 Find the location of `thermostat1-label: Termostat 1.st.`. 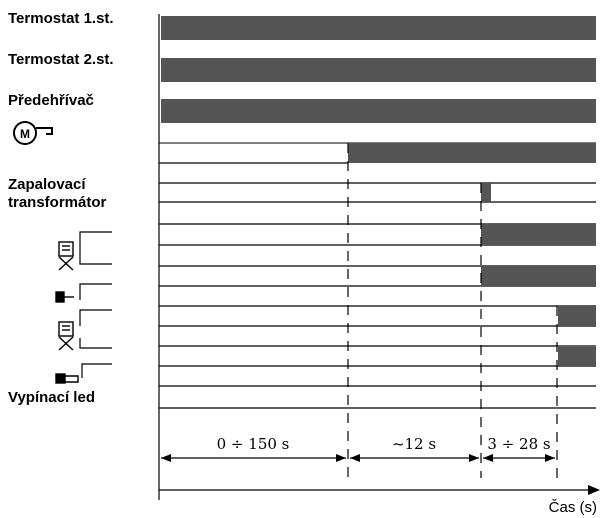

thermostat1-label: Termostat 1.st. is located at coordinates (61, 18).